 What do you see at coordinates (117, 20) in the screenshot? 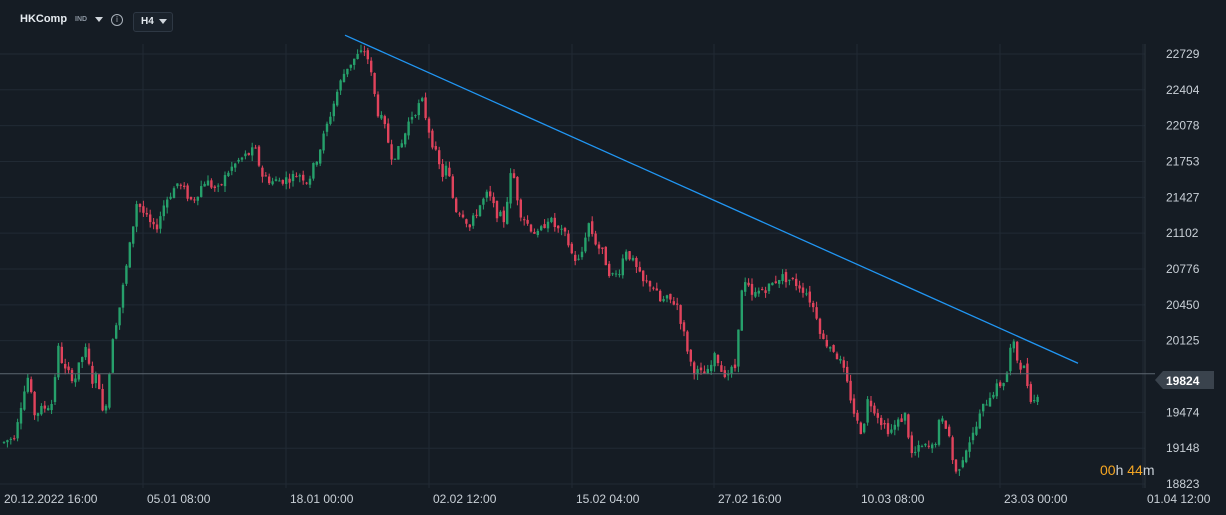
I see `info-icon: i` at bounding box center [117, 20].